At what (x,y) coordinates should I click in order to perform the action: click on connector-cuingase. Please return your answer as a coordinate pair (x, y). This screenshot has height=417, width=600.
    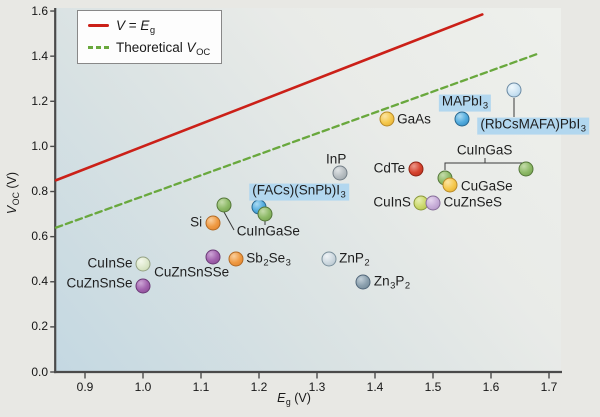
    Looking at the image, I should click on (229, 221).